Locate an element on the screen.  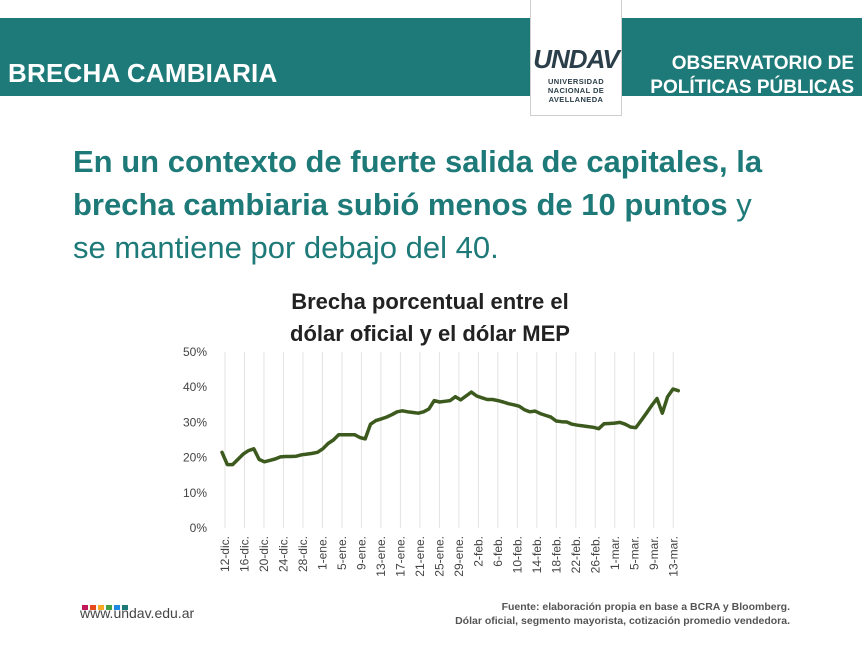
x-tick-label: 10-feb. is located at coordinates (517, 554).